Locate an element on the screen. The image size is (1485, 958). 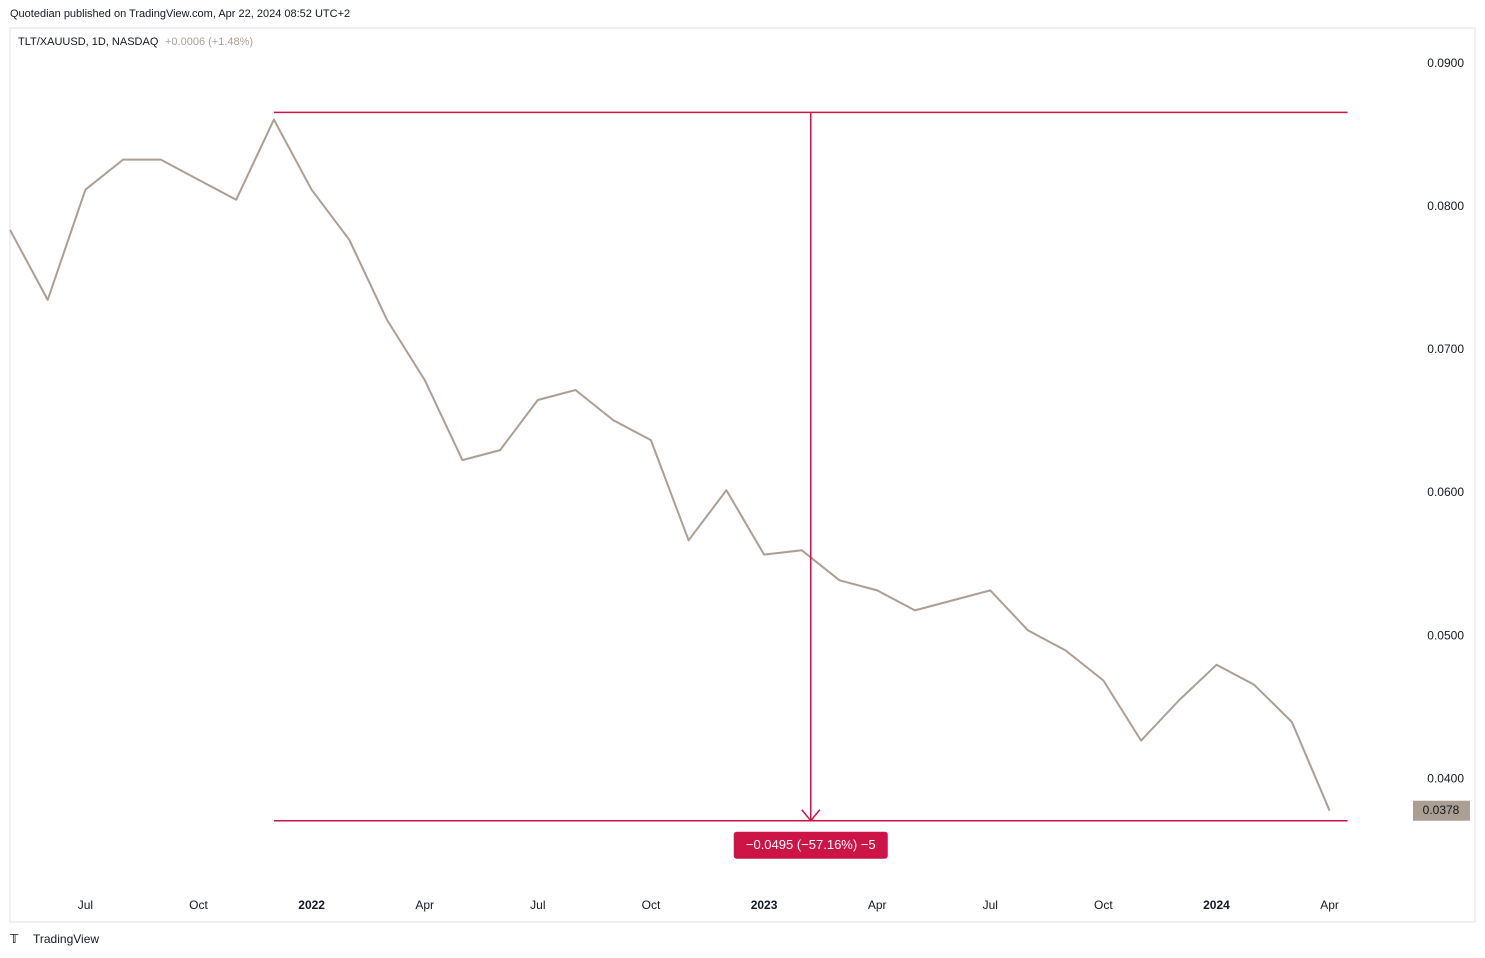
last-price-bg is located at coordinates (1441, 810).